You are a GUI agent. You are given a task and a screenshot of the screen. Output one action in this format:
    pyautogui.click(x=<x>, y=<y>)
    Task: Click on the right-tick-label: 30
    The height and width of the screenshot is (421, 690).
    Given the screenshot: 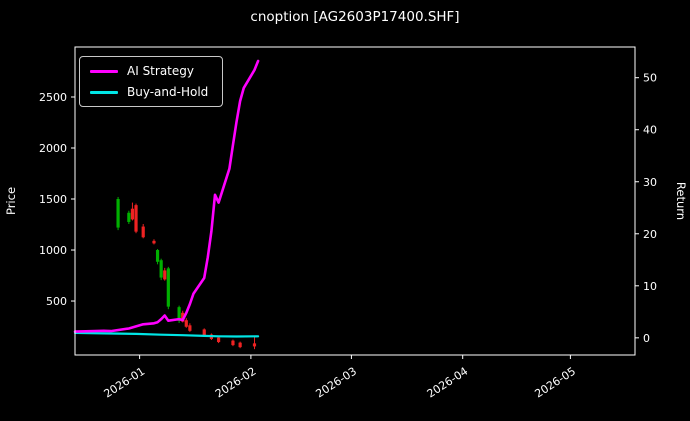 What is the action you would take?
    pyautogui.click(x=650, y=182)
    